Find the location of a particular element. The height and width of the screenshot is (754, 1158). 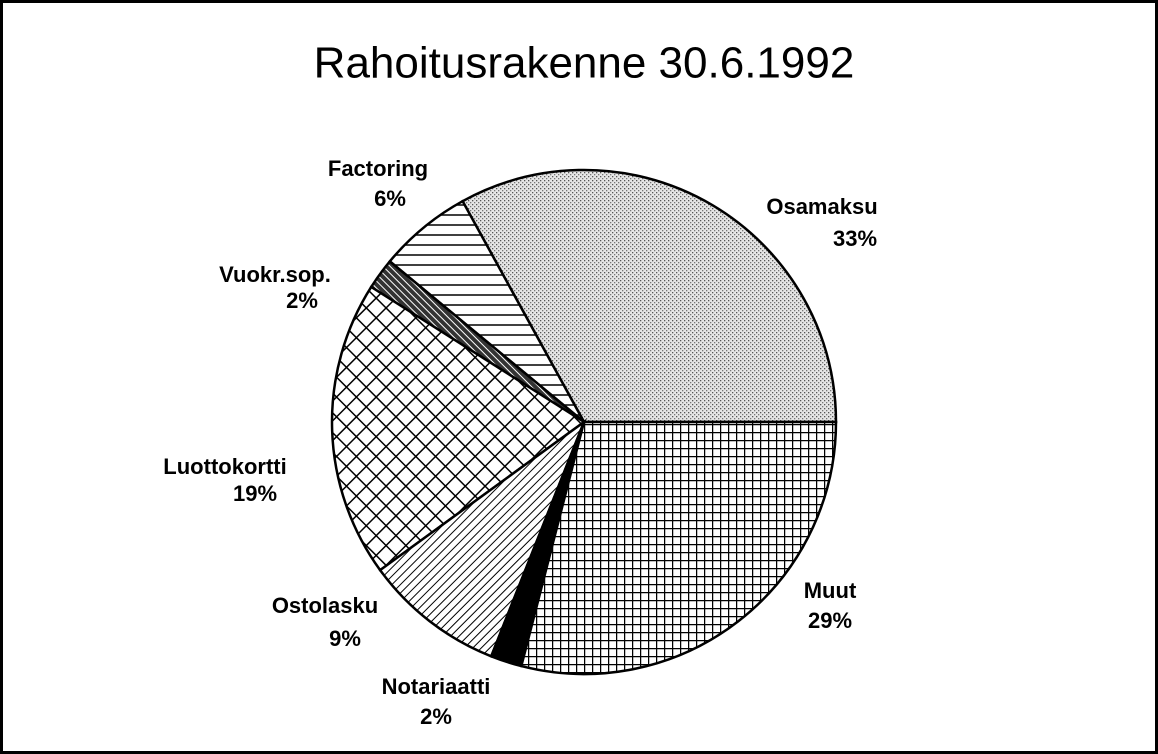

value-label: 6% is located at coordinates (390, 198).